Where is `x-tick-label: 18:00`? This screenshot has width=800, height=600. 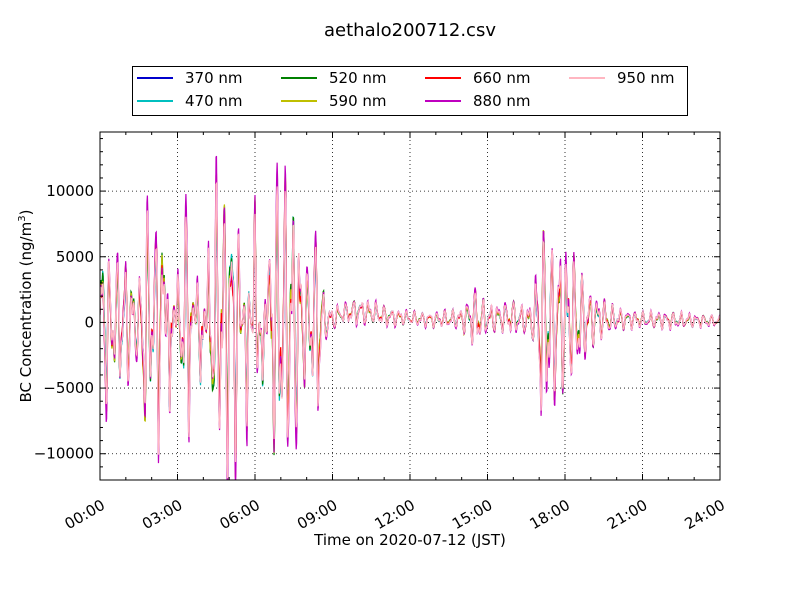 x-tick-label: 18:00 is located at coordinates (550, 514).